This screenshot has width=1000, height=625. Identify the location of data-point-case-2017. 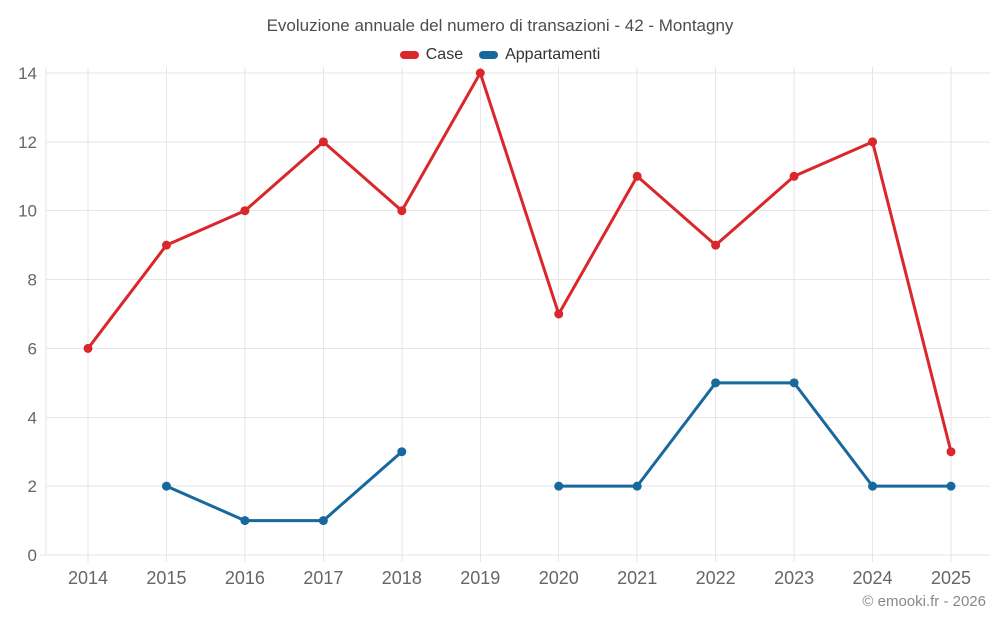
(323, 142).